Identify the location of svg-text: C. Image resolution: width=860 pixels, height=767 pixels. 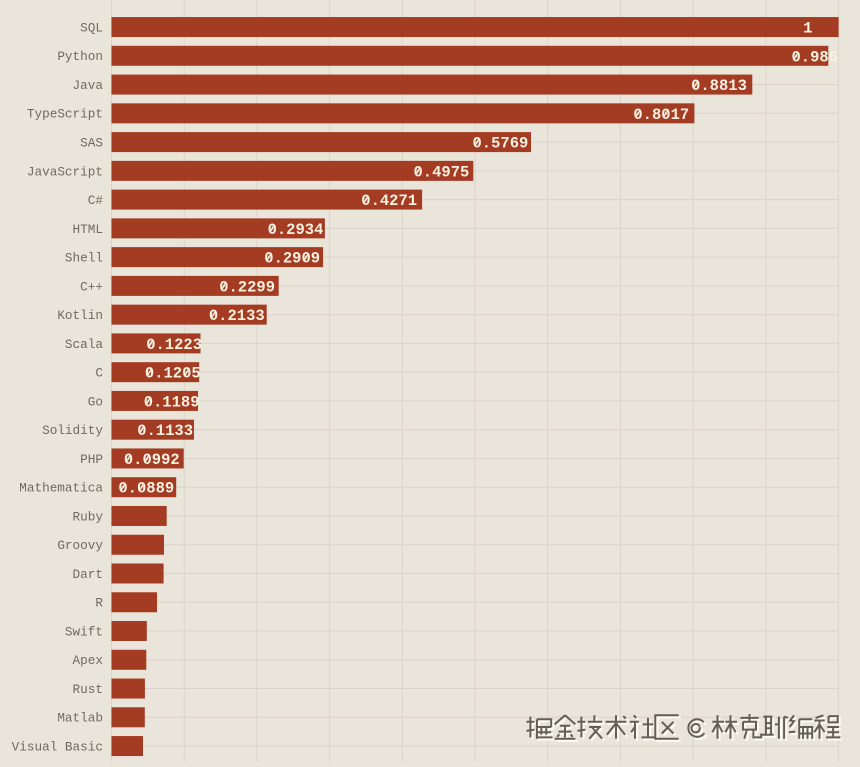
(99, 373).